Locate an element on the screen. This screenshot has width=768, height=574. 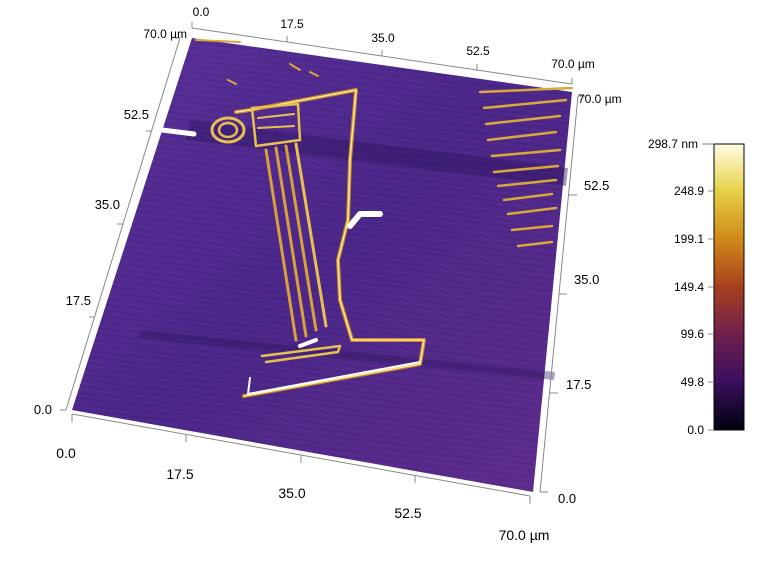
top-axis-tick: 17.5 is located at coordinates (292, 24).